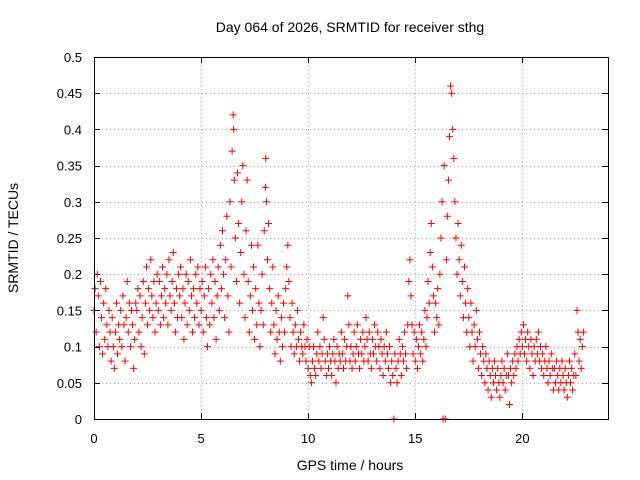  I want to click on x-tick-label: 20, so click(522, 438).